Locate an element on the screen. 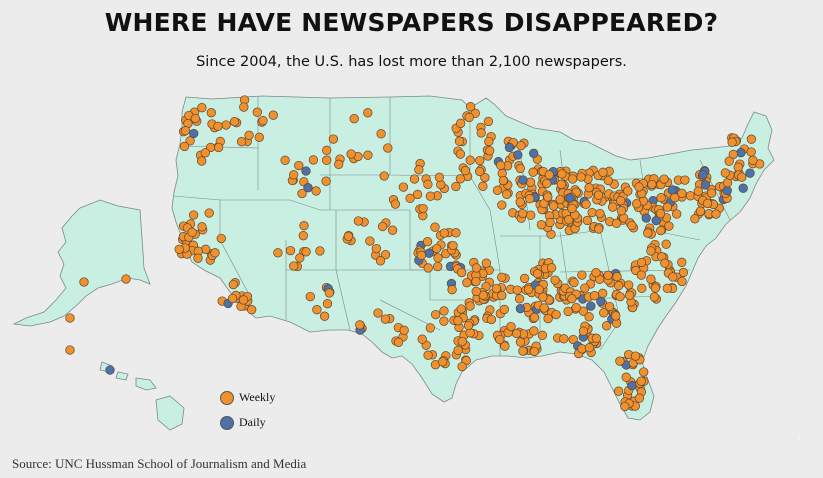  legend-item-daily: Daily is located at coordinates (247, 422).